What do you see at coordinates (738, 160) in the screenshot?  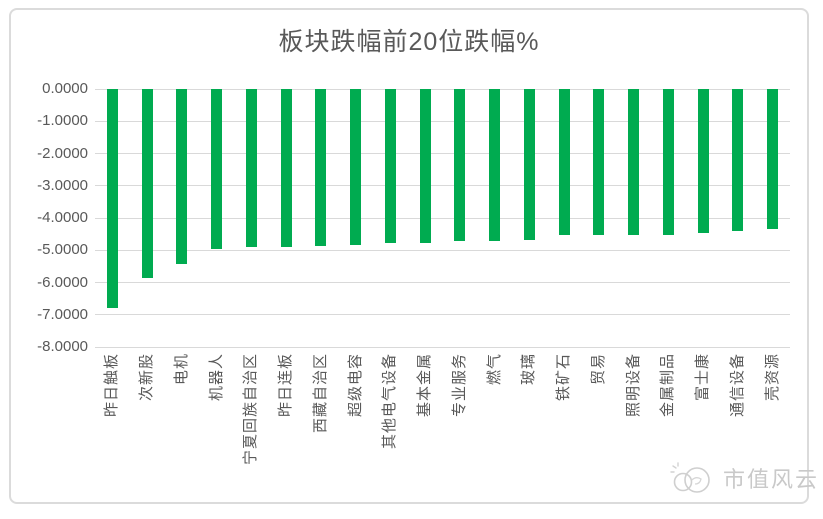 I see `bar-通信设备` at bounding box center [738, 160].